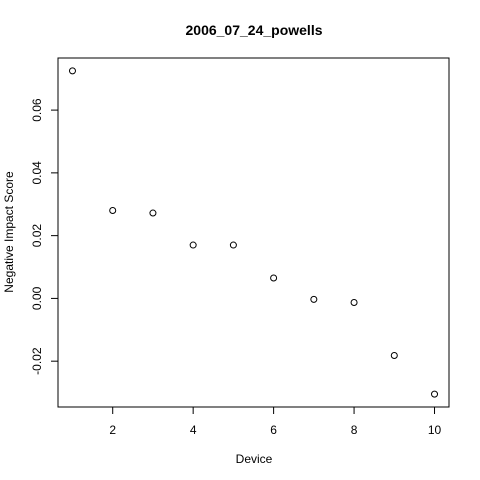 Image resolution: width=480 pixels, height=480 pixels. What do you see at coordinates (37, 173) in the screenshot?
I see `y-tick-label: 0.04` at bounding box center [37, 173].